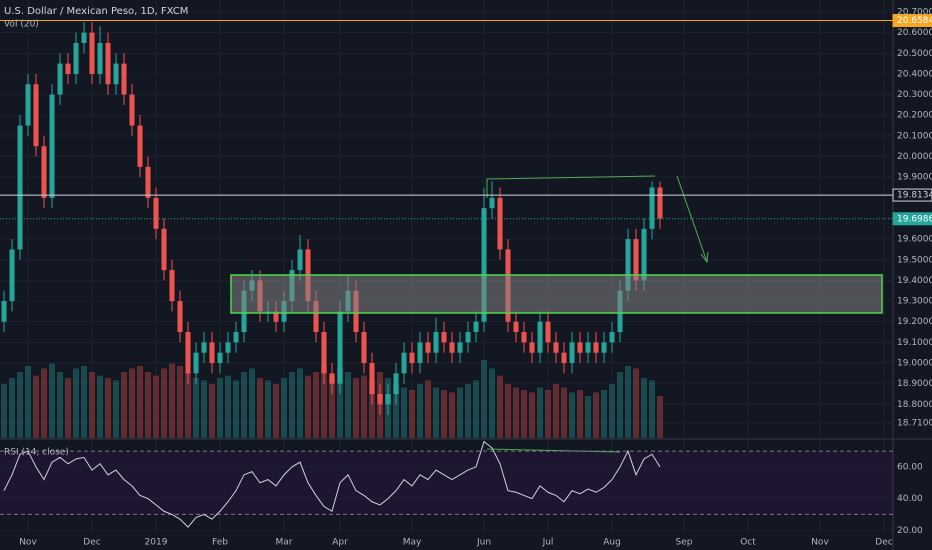  Describe the element at coordinates (910, 499) in the screenshot. I see `y-tick-label: 40.00` at that location.